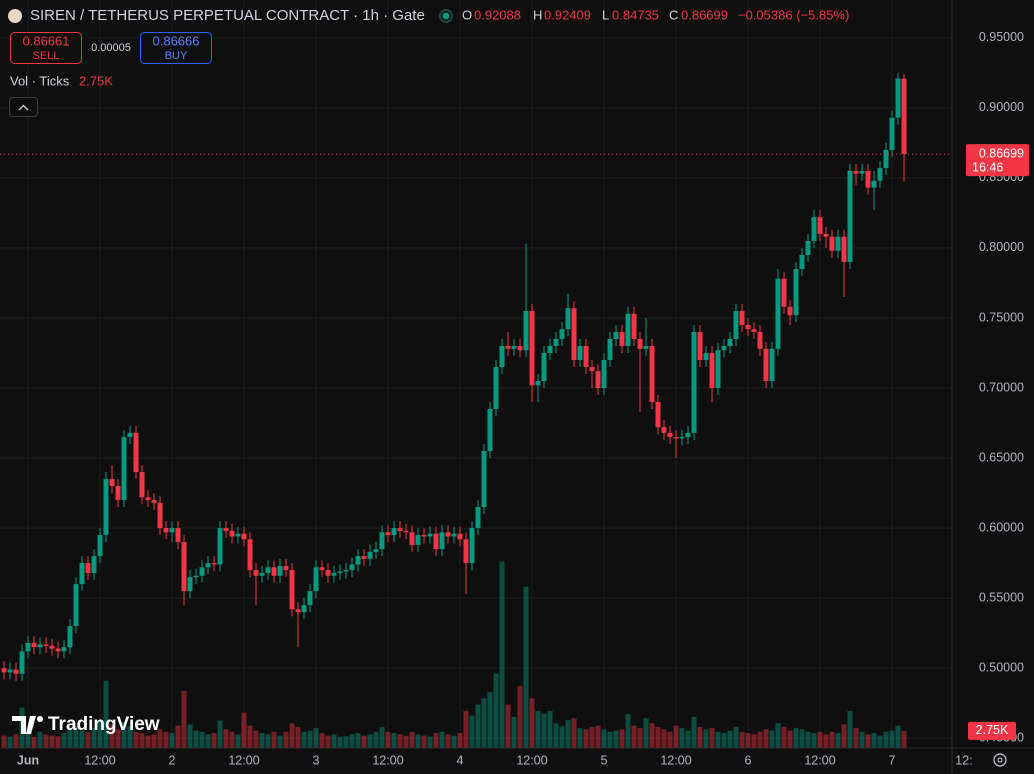 The width and height of the screenshot is (1034, 774). I want to click on ohlc-label: C, so click(673, 14).